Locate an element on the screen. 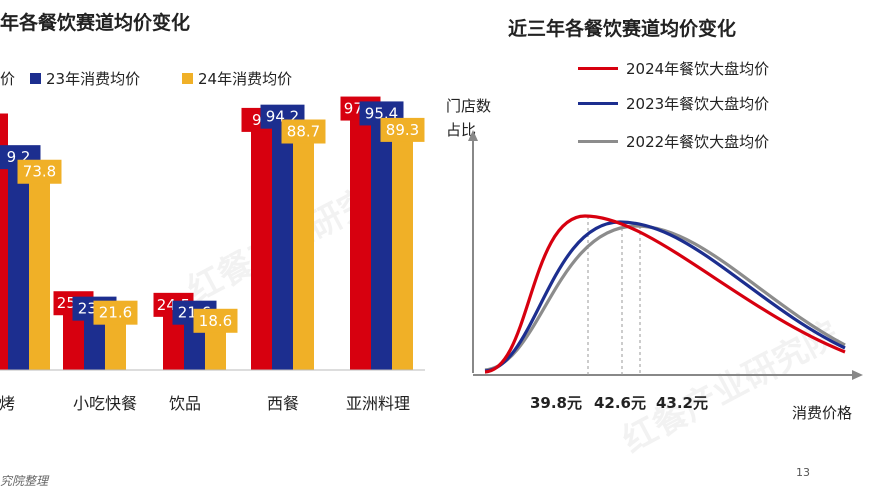 The width and height of the screenshot is (870, 492). left-legend-item-3: 24年消费均价 is located at coordinates (237, 78).